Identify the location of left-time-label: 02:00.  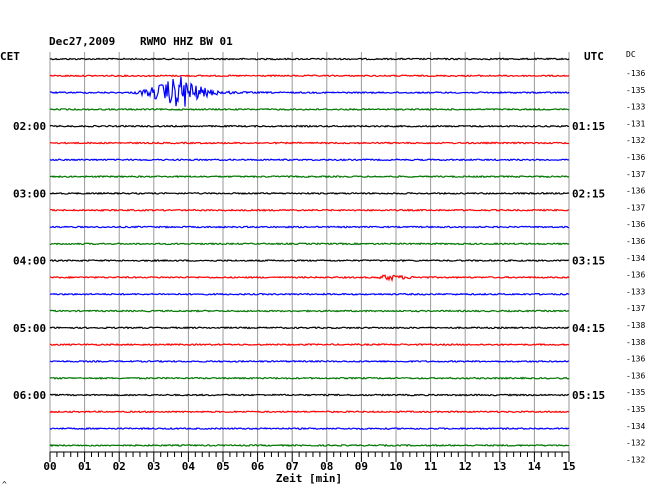
(29, 126).